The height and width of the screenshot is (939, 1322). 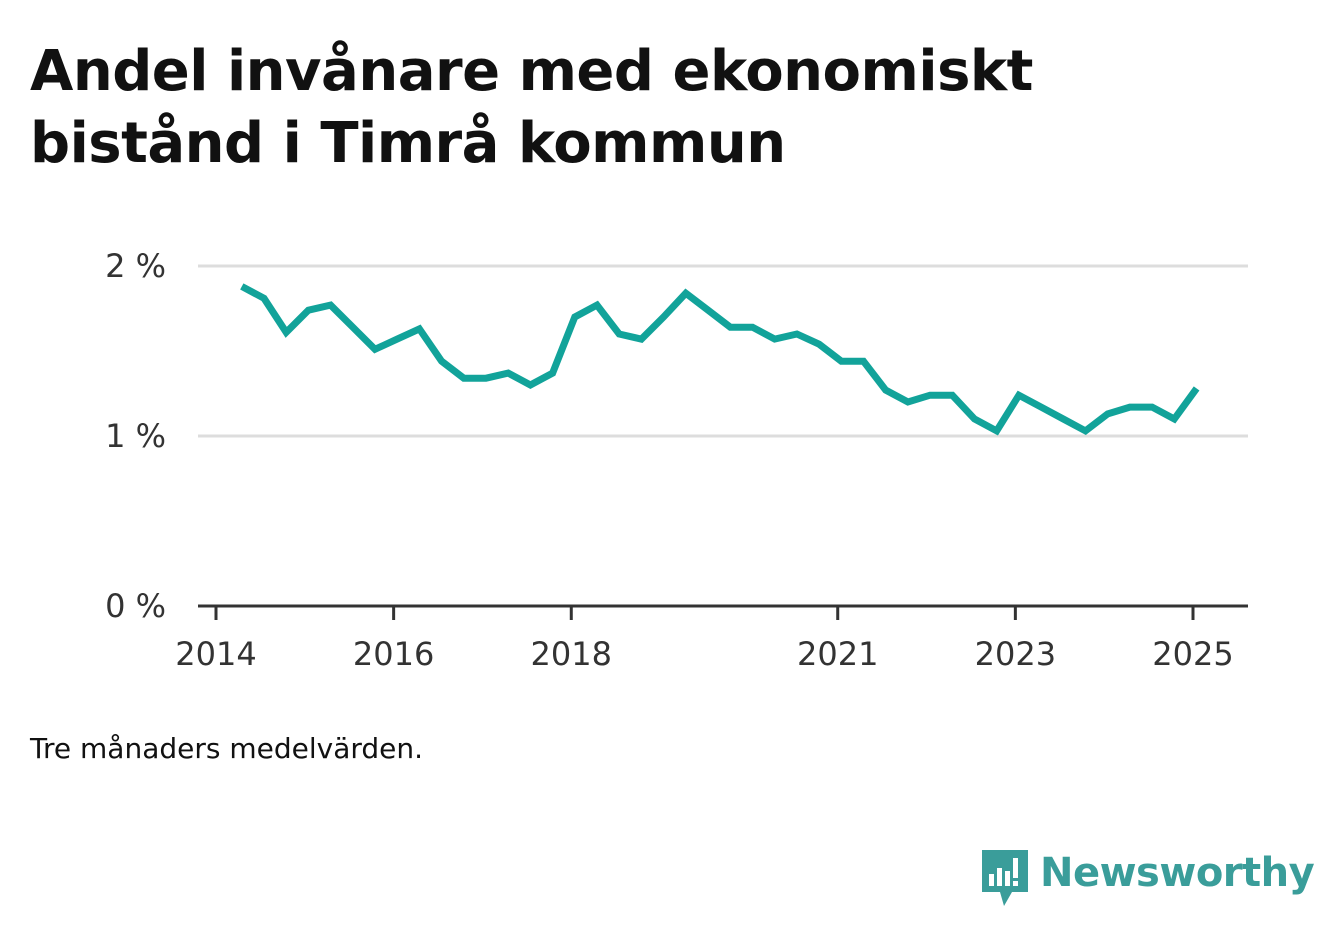 I want to click on x-tick-label: 2025, so click(x=1192, y=654).